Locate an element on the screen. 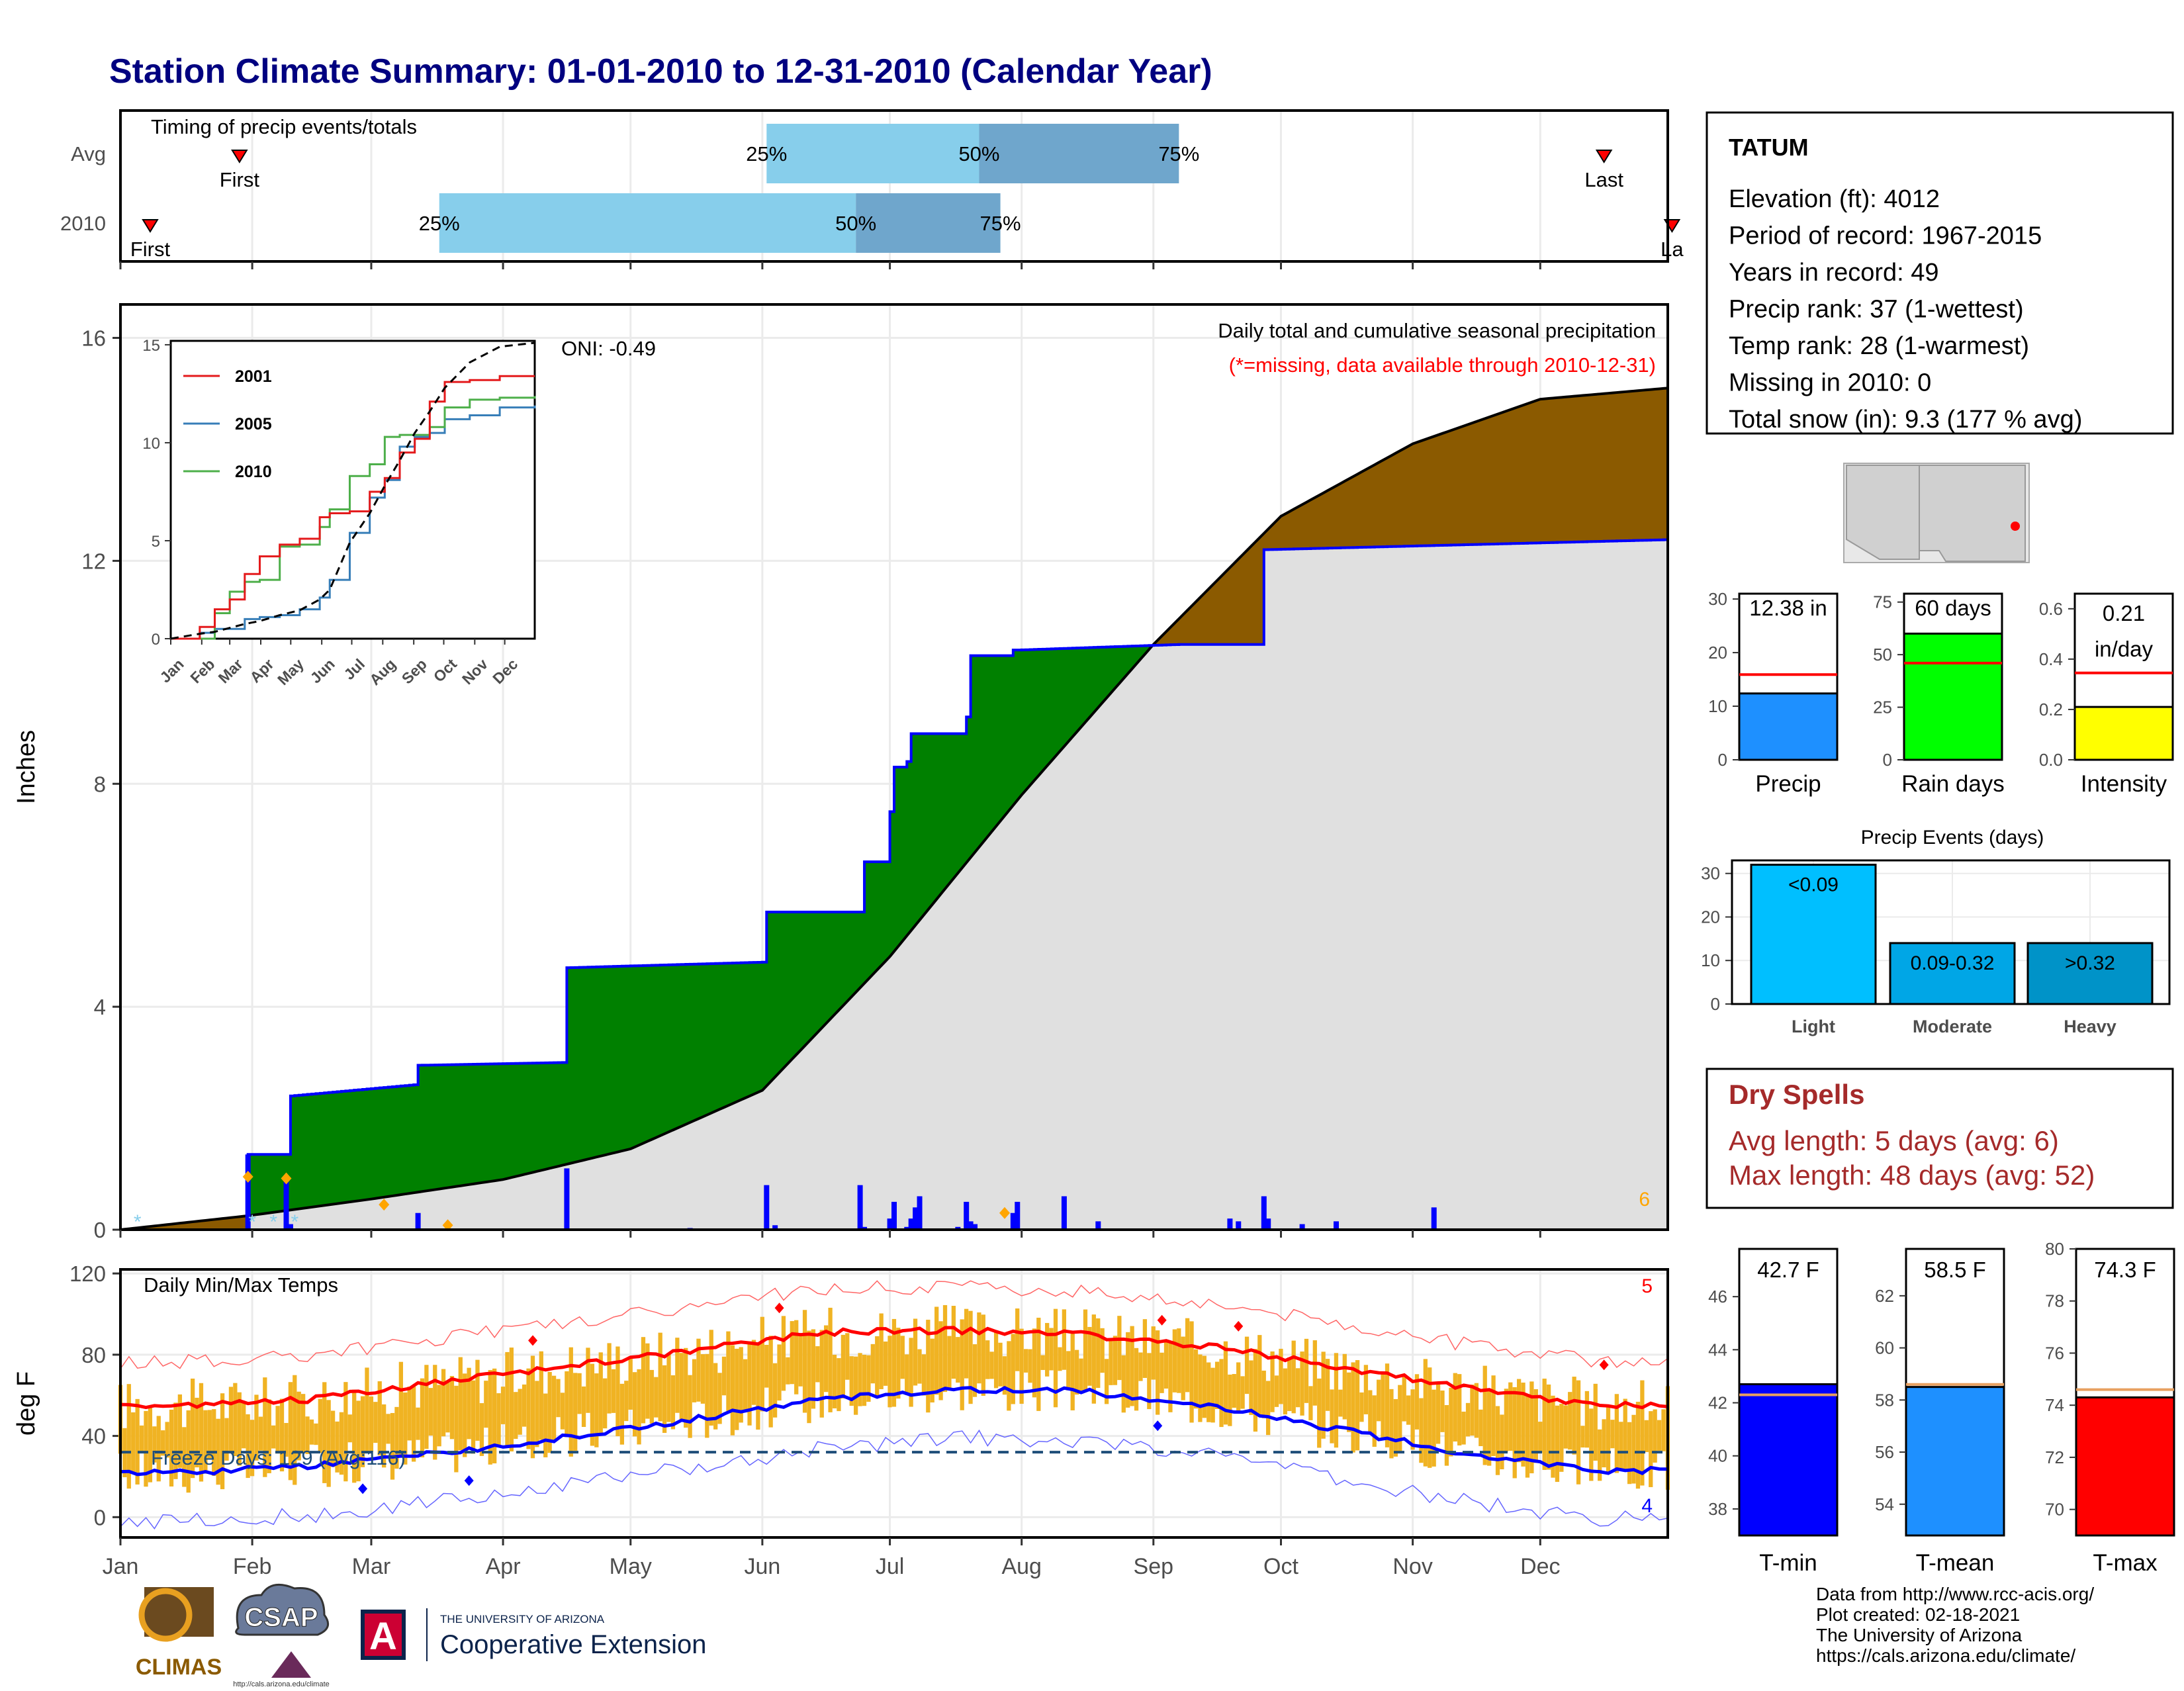 This screenshot has width=2184, height=1691. temp-corner-top: 5 is located at coordinates (1647, 1286).